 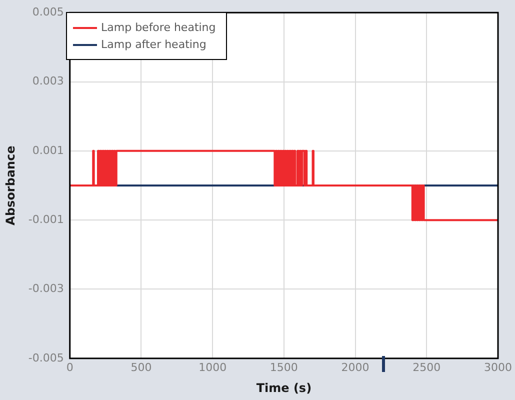 What do you see at coordinates (48, 11) in the screenshot?
I see `y-tick-label: 0.005` at bounding box center [48, 11].